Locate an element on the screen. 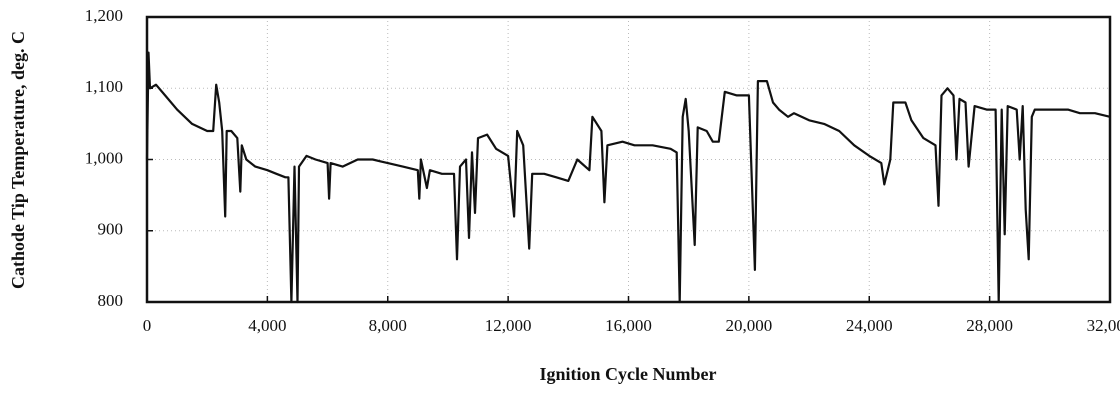 This screenshot has height=411, width=1120. x-tick-label: 16,000 is located at coordinates (628, 325).